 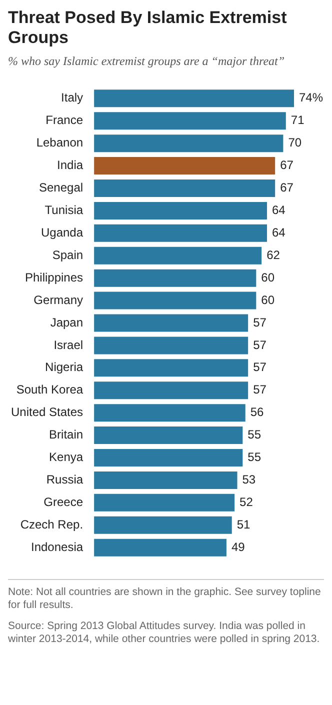 What do you see at coordinates (64, 501) in the screenshot?
I see `y-tick-label: Greece` at bounding box center [64, 501].